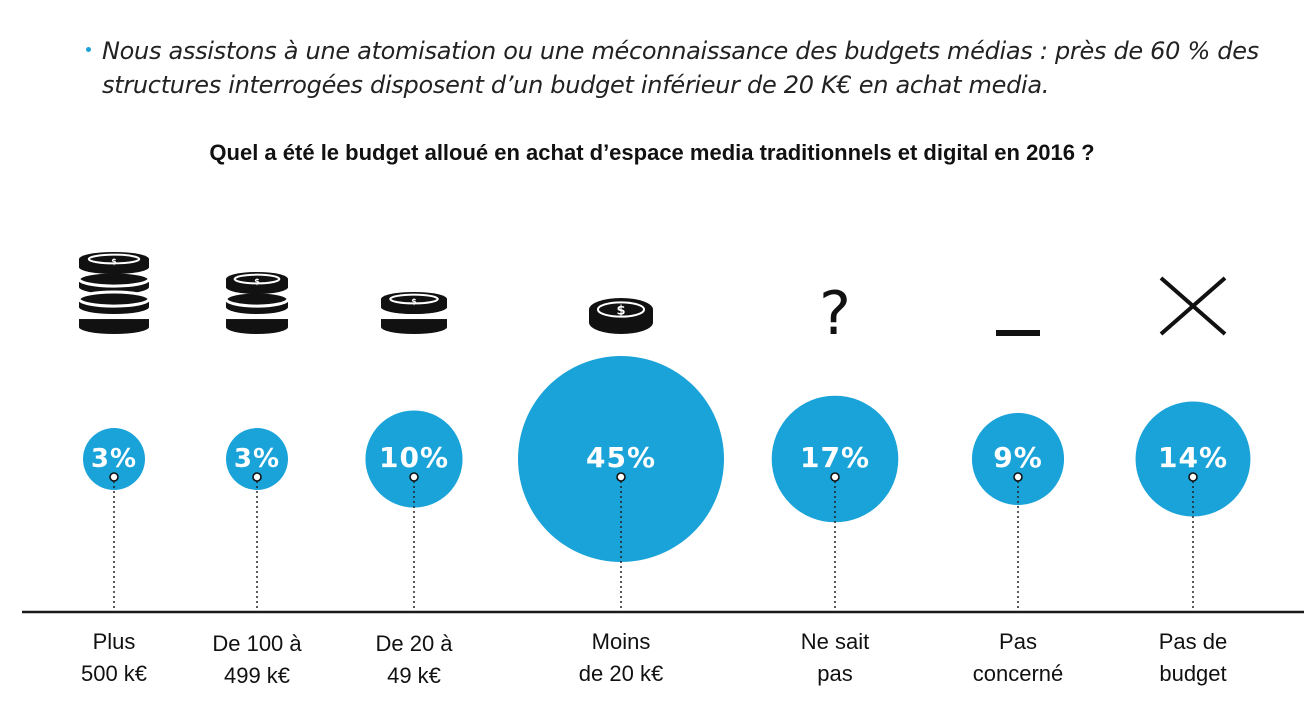 This screenshot has width=1304, height=726. I want to click on category-label-line: Moins, so click(621, 641).